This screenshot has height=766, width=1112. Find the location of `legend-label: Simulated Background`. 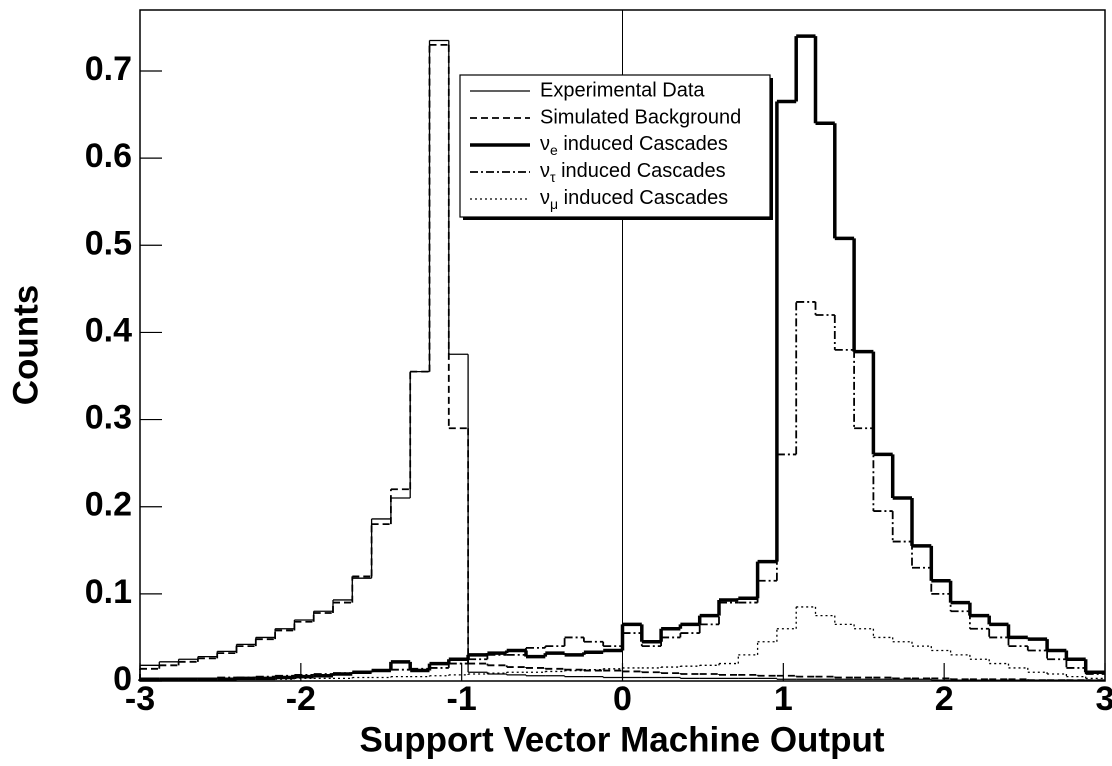

legend-label: Simulated Background is located at coordinates (640, 117).